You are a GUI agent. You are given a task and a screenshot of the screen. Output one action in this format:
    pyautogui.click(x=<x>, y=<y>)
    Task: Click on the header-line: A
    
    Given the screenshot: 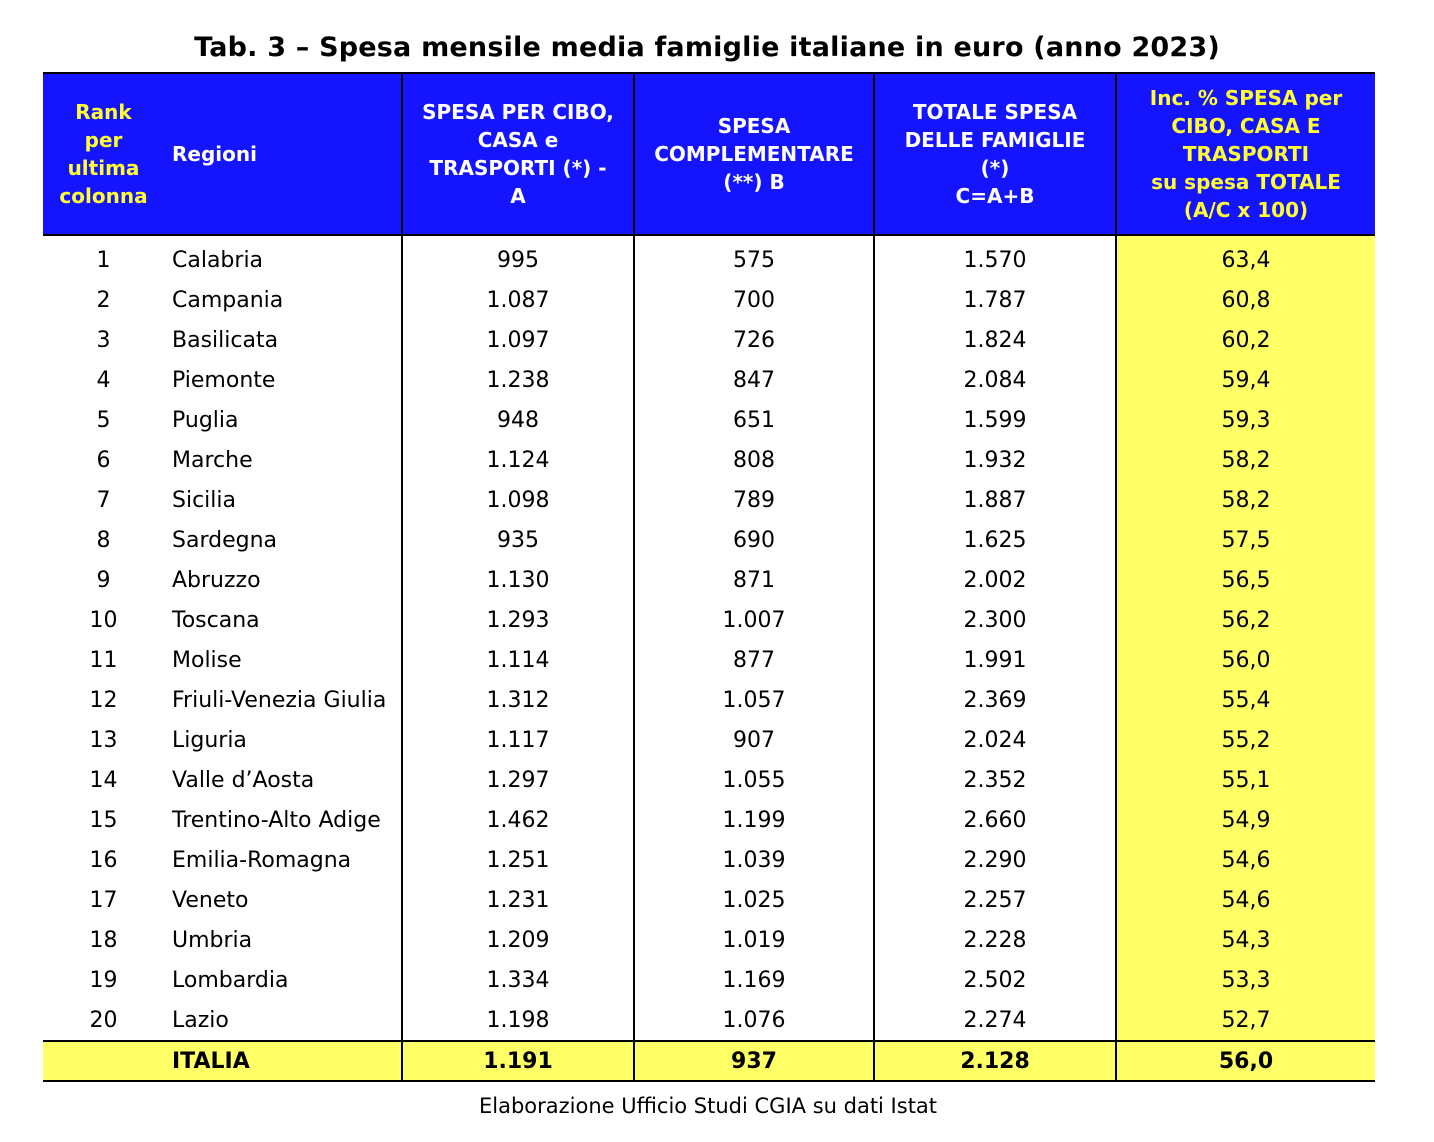 What is the action you would take?
    pyautogui.click(x=518, y=196)
    